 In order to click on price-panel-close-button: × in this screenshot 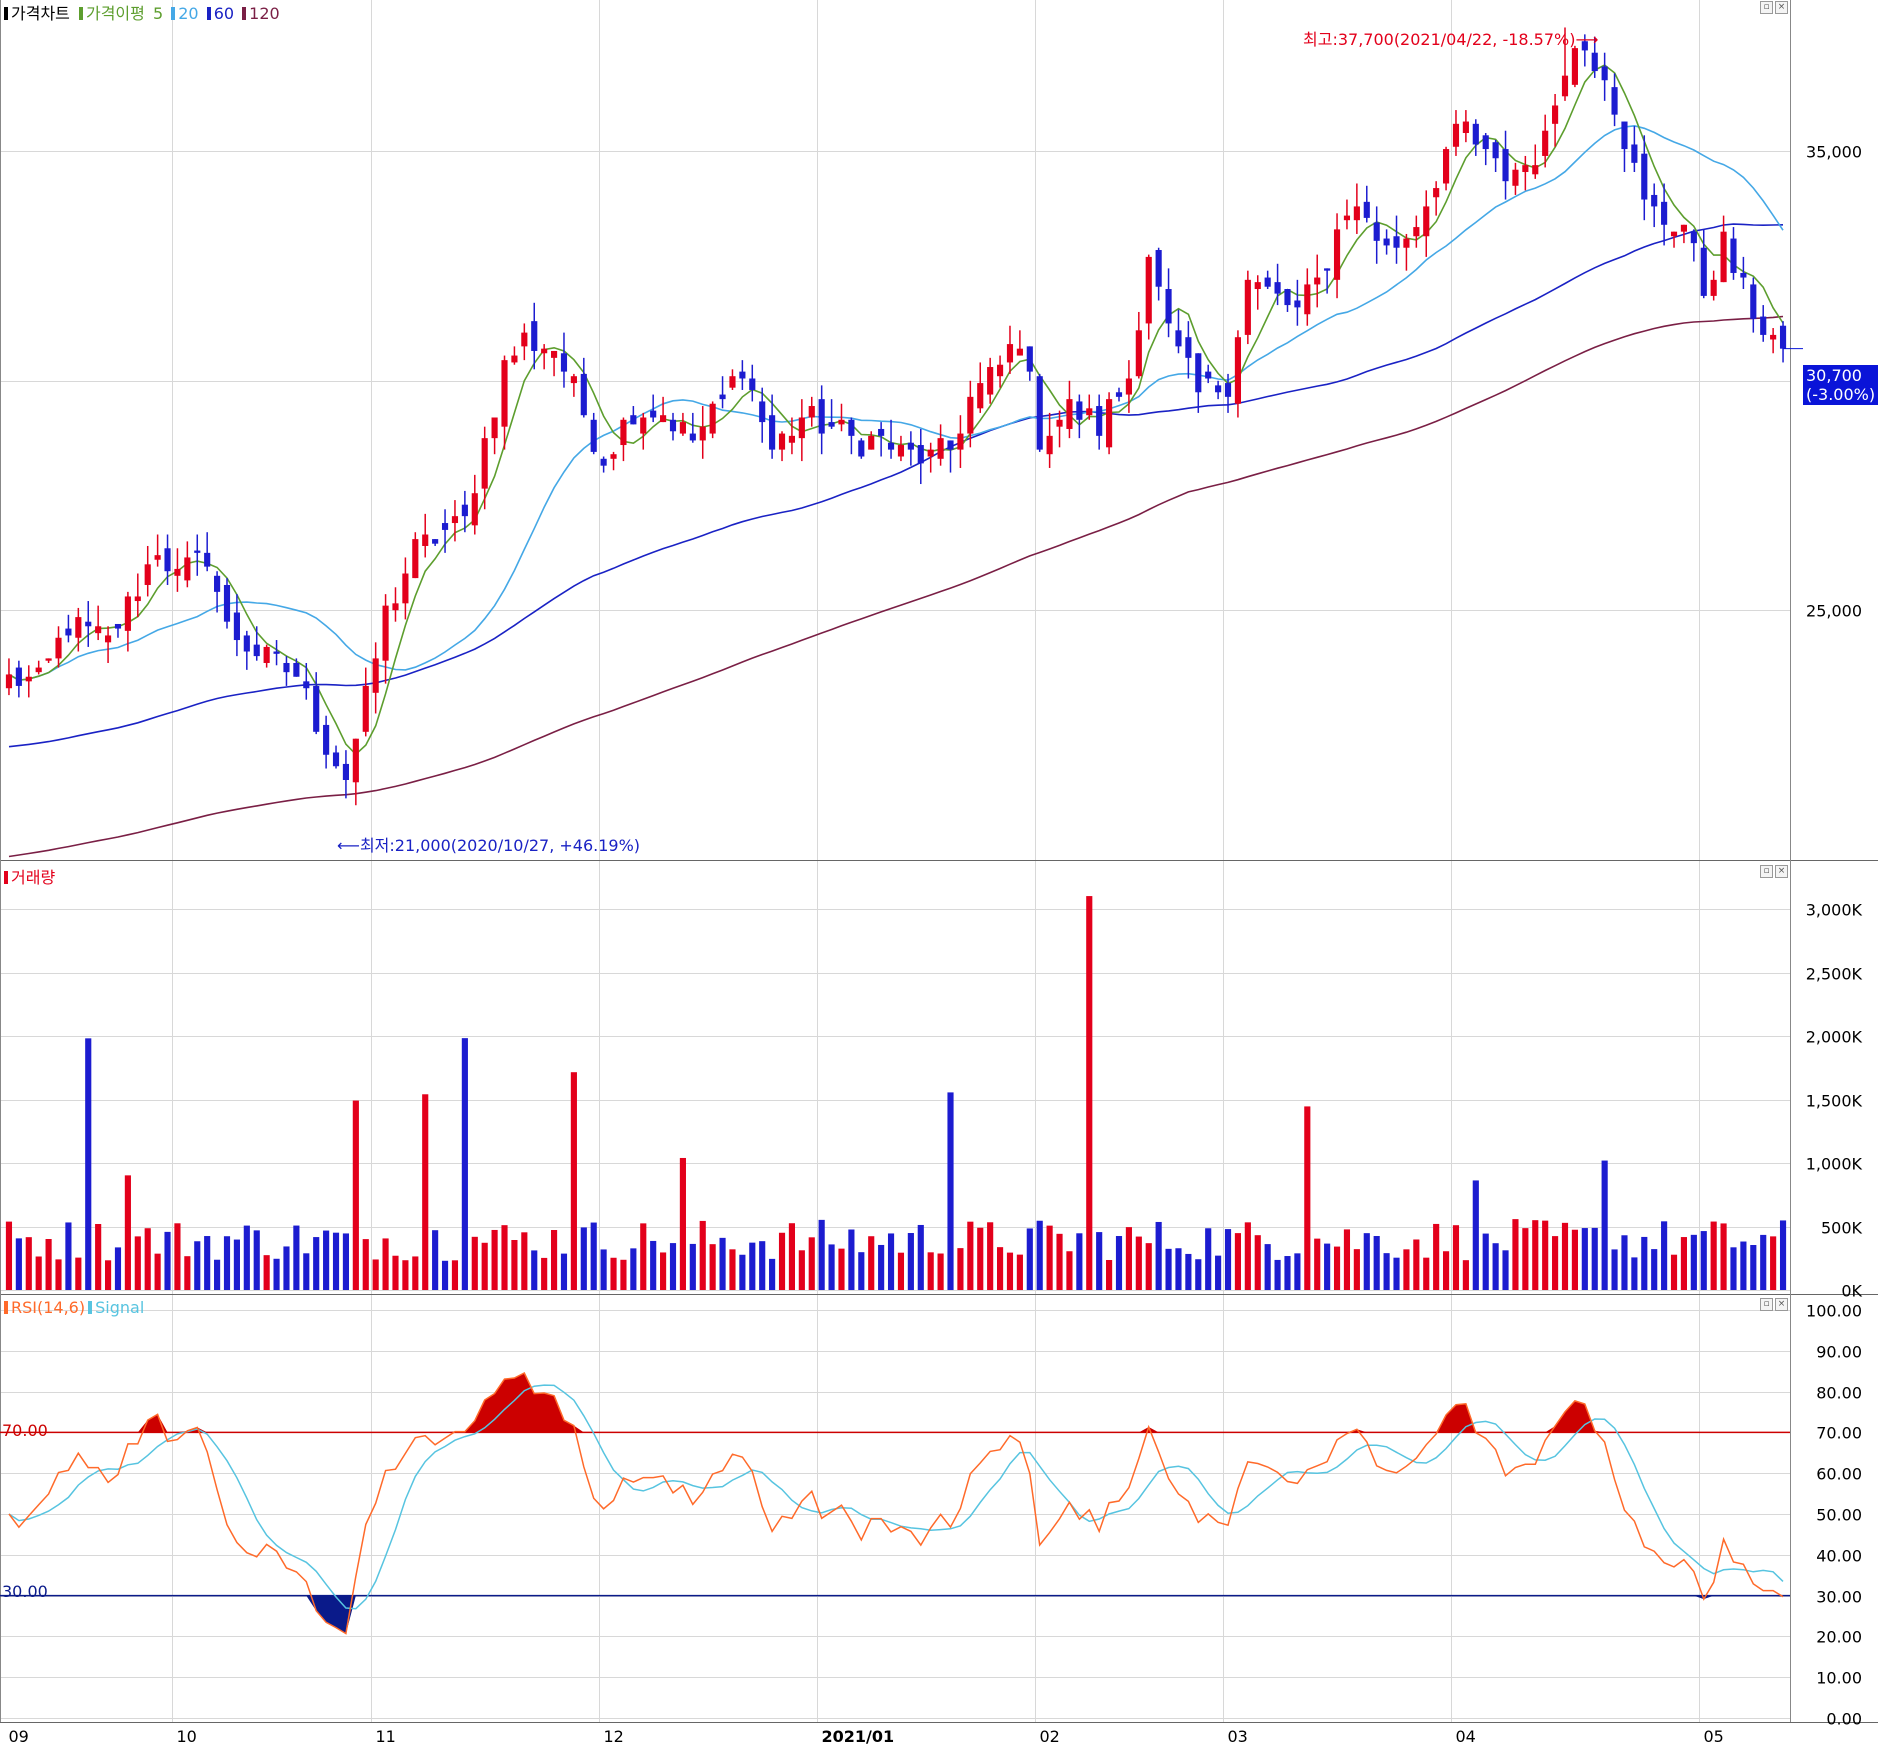, I will do `click(1781, 7)`.